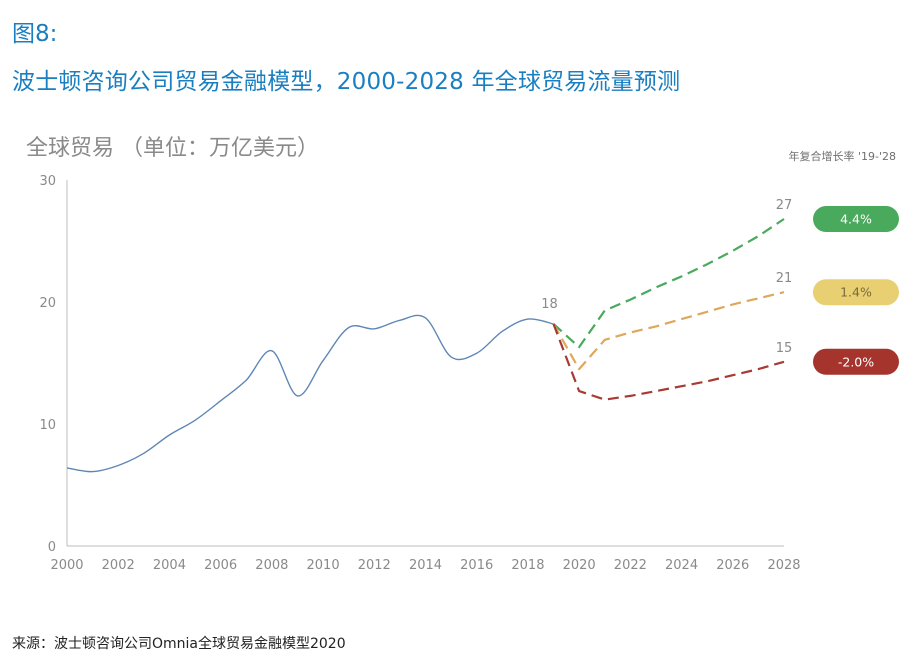  I want to click on x-tick-label: 2028, so click(783, 565).